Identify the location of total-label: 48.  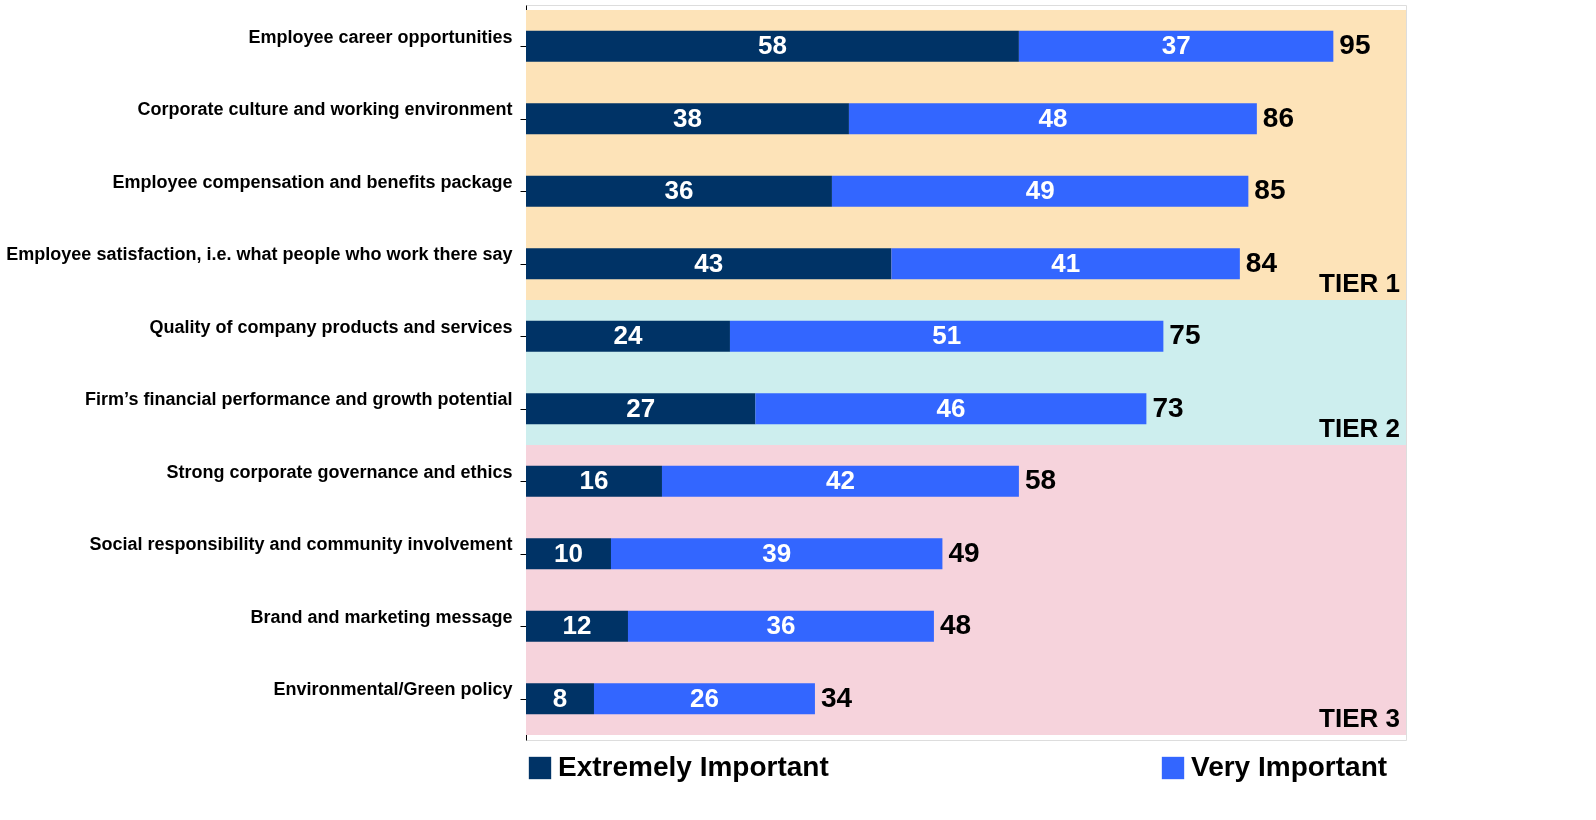
(955, 625).